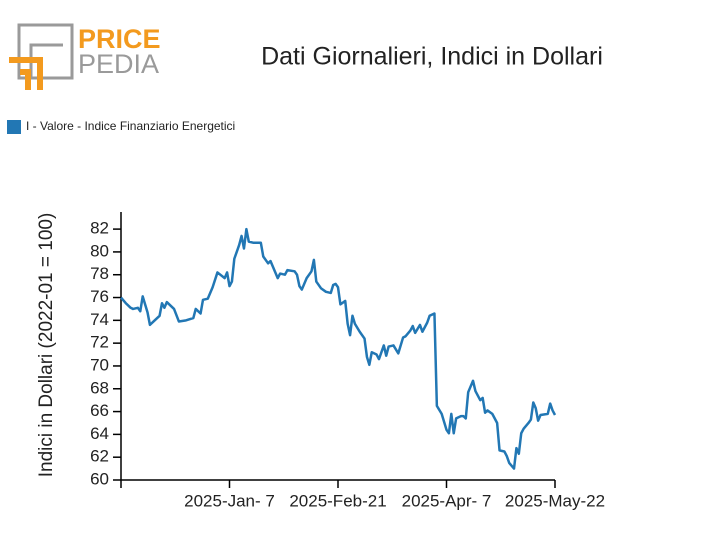 This screenshot has width=712, height=555. I want to click on y-tick-label: 62, so click(99, 456).